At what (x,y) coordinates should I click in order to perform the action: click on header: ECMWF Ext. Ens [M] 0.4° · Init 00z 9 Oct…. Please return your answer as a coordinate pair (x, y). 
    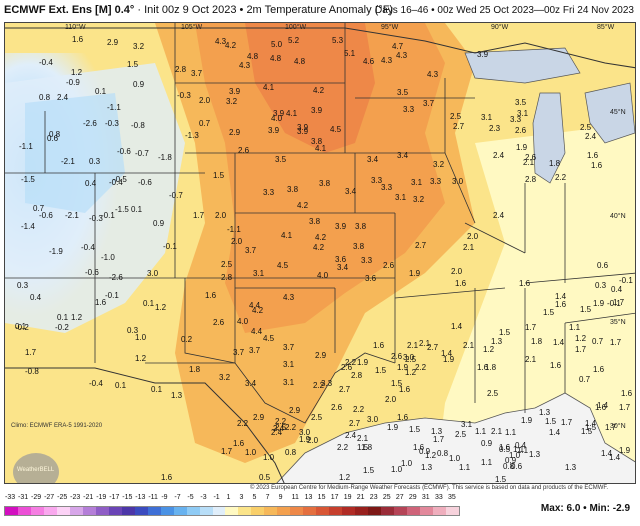
    Looking at the image, I should click on (320, 11).